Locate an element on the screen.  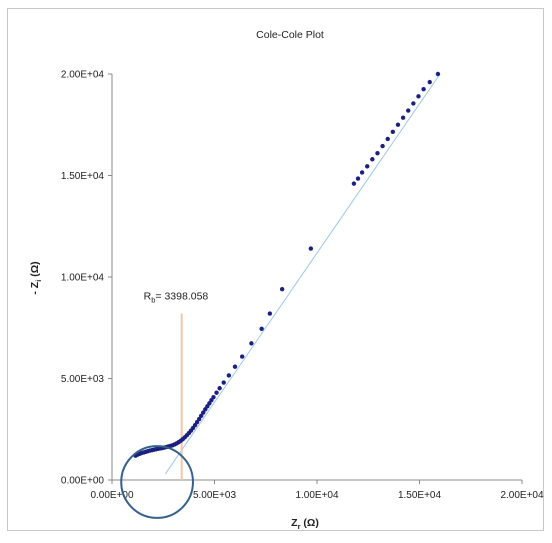
x-axis-label: Zr (Ω) is located at coordinates (305, 524).